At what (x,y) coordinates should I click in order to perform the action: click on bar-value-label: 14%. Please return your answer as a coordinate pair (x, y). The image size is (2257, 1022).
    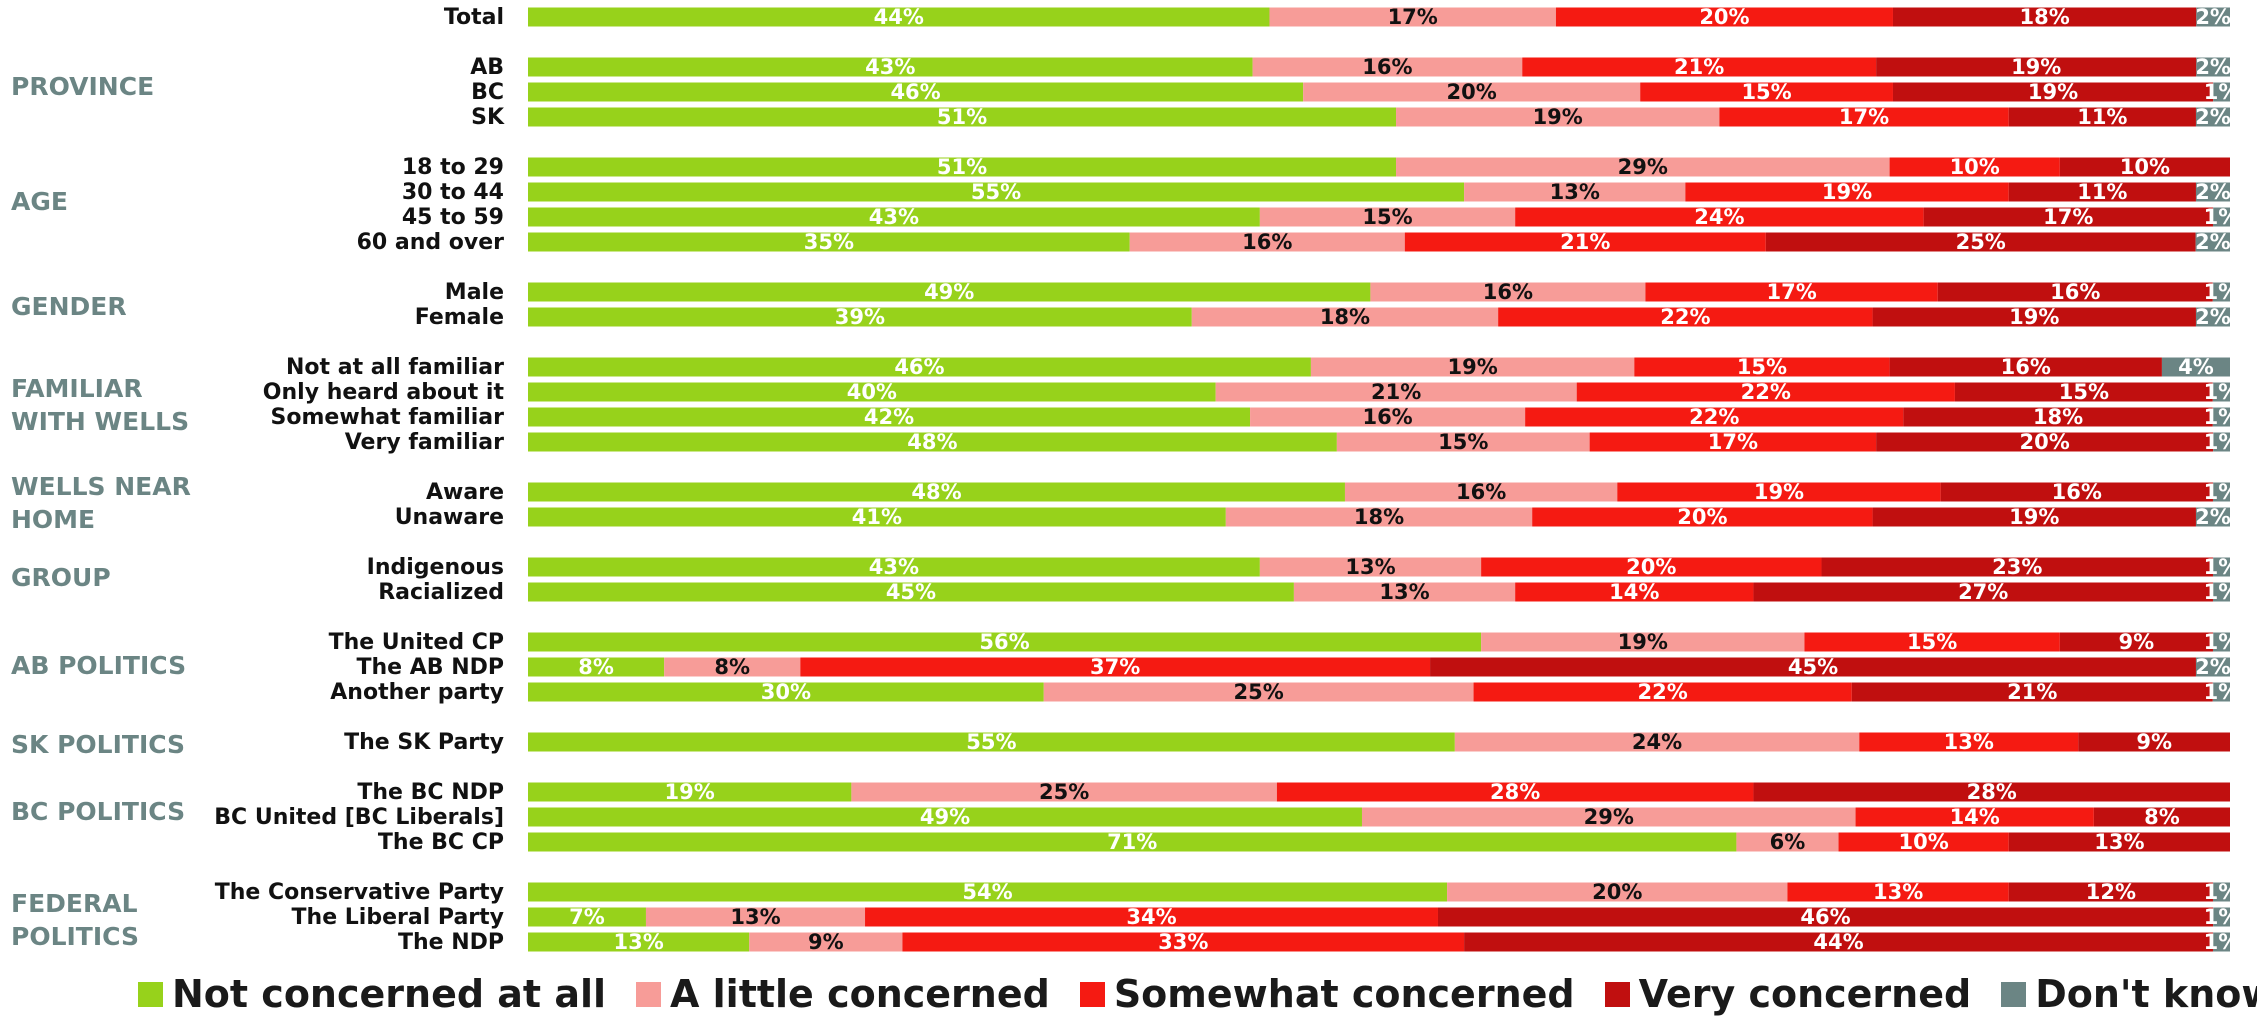
    Looking at the image, I should click on (1634, 592).